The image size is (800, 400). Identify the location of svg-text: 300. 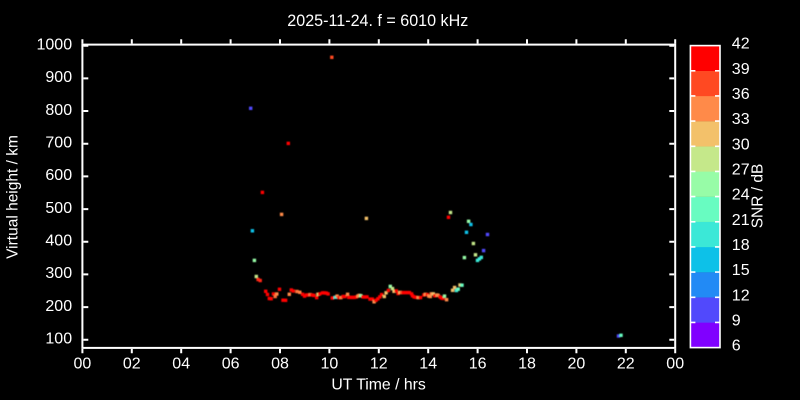
(58, 273).